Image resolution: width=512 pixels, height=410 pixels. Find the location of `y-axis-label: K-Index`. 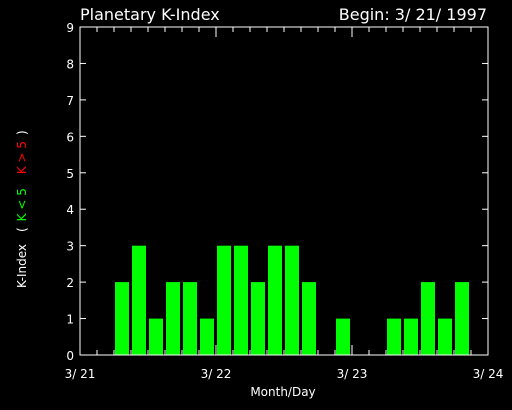

y-axis-label: K-Index is located at coordinates (22, 266).